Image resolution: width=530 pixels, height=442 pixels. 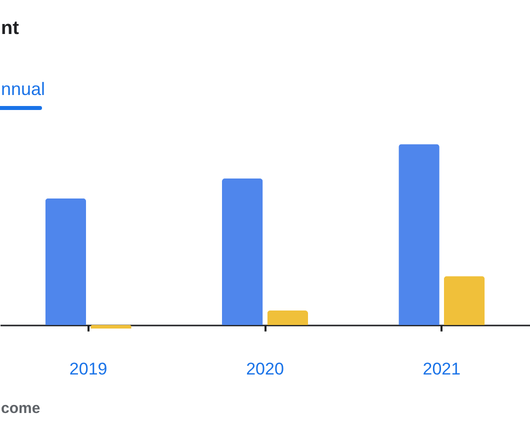 What do you see at coordinates (20, 408) in the screenshot?
I see `text: come` at bounding box center [20, 408].